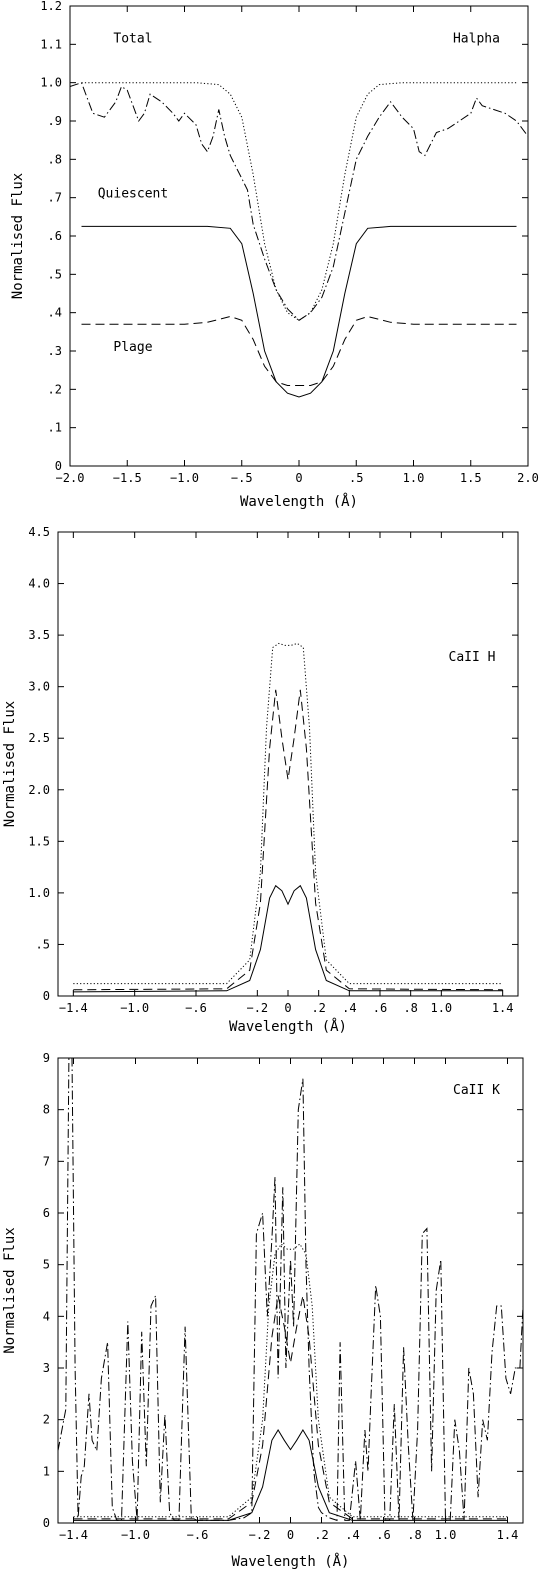  What do you see at coordinates (356, 478) in the screenshot?
I see `x-tick-label: .5` at bounding box center [356, 478].